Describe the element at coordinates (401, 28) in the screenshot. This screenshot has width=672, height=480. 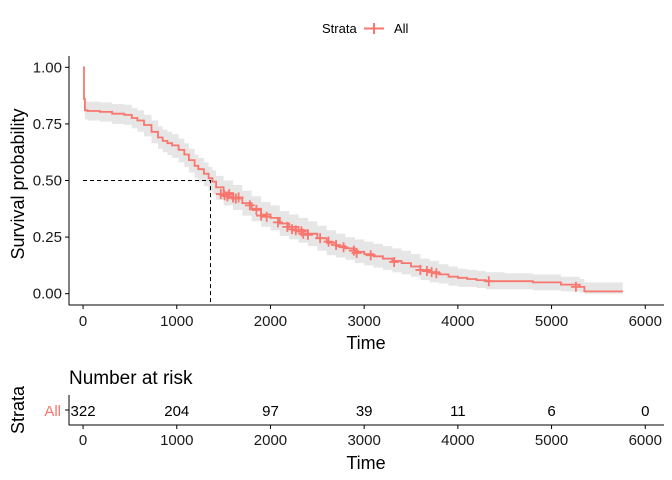
I see `legend-entry-all: All` at that location.